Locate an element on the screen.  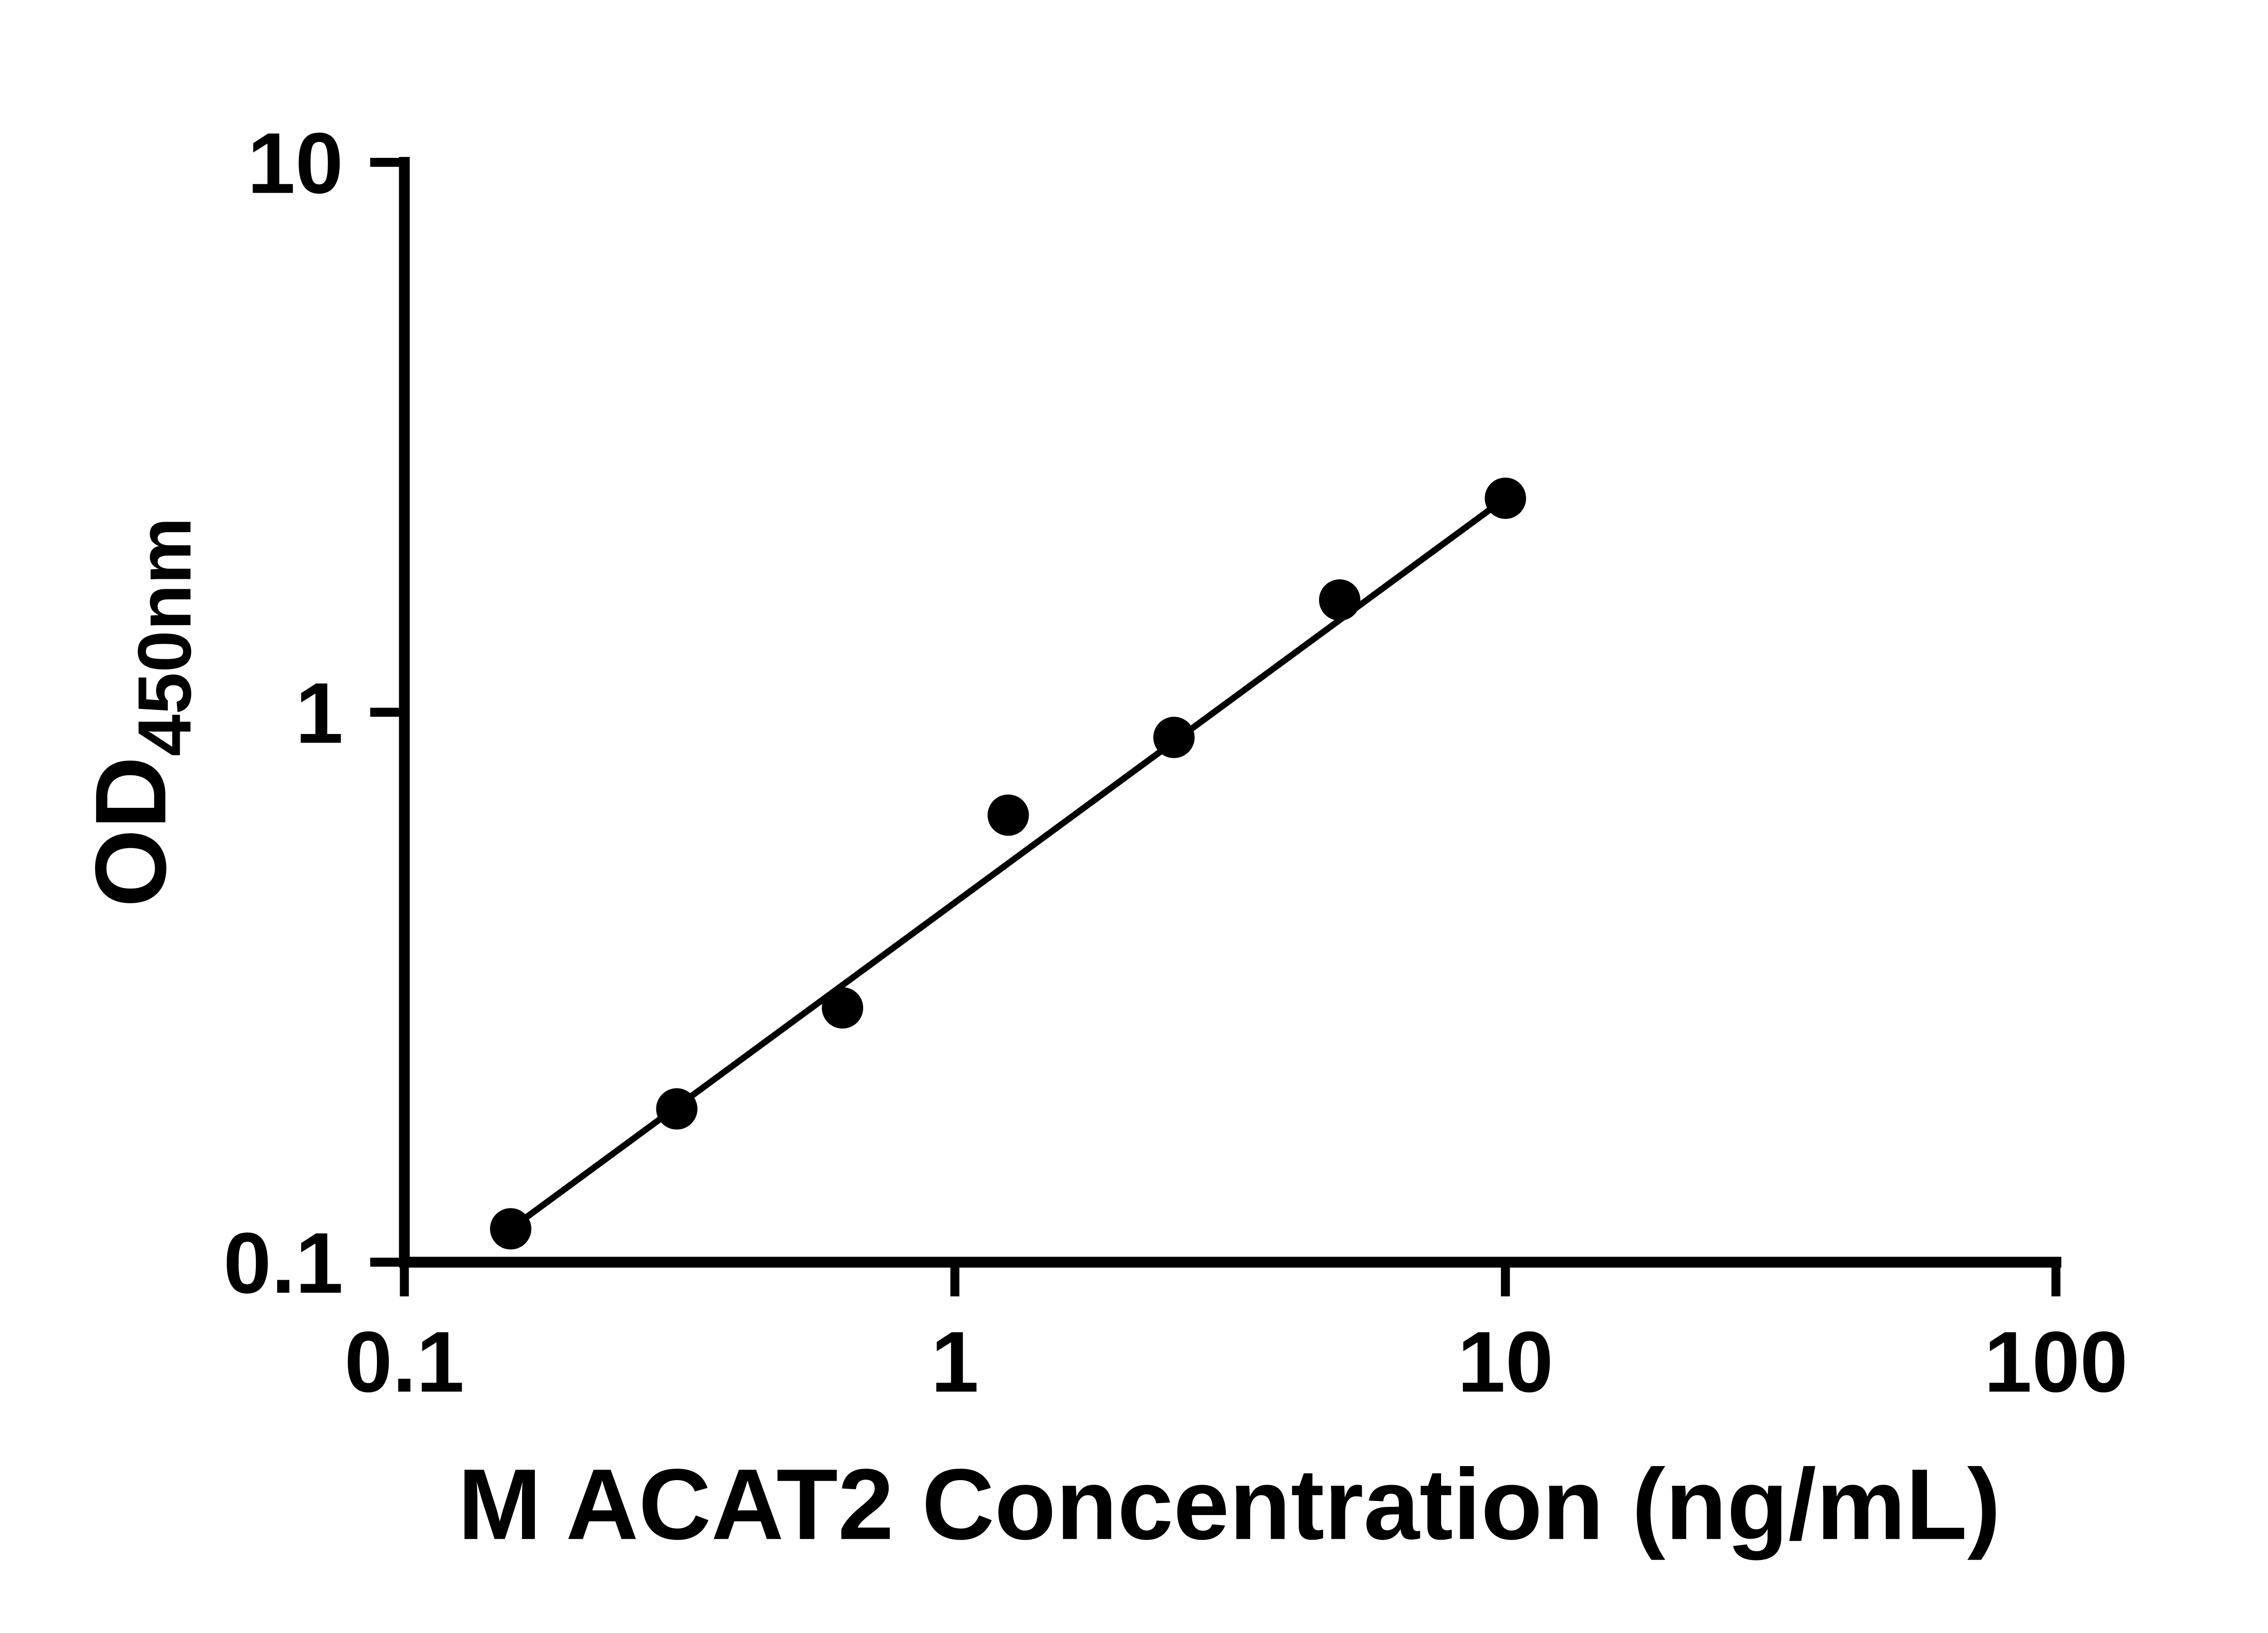
x-tick-label: 1 is located at coordinates (955, 1362).